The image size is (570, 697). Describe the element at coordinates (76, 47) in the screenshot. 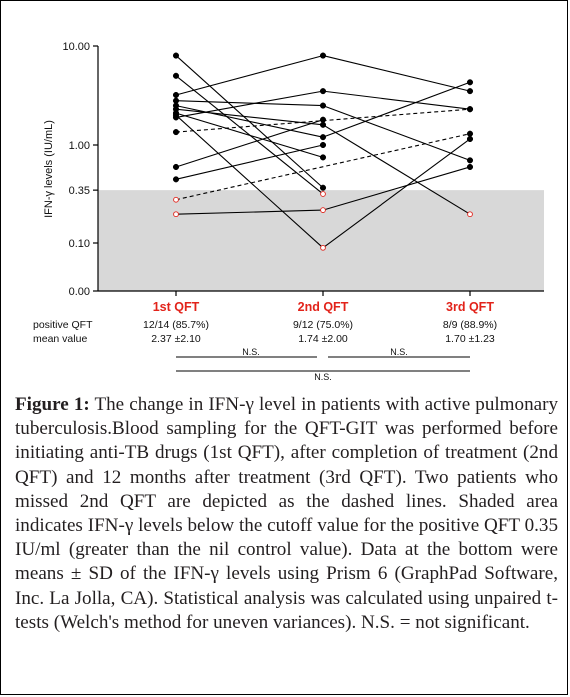

I see `y-tick-label: 10.00` at that location.